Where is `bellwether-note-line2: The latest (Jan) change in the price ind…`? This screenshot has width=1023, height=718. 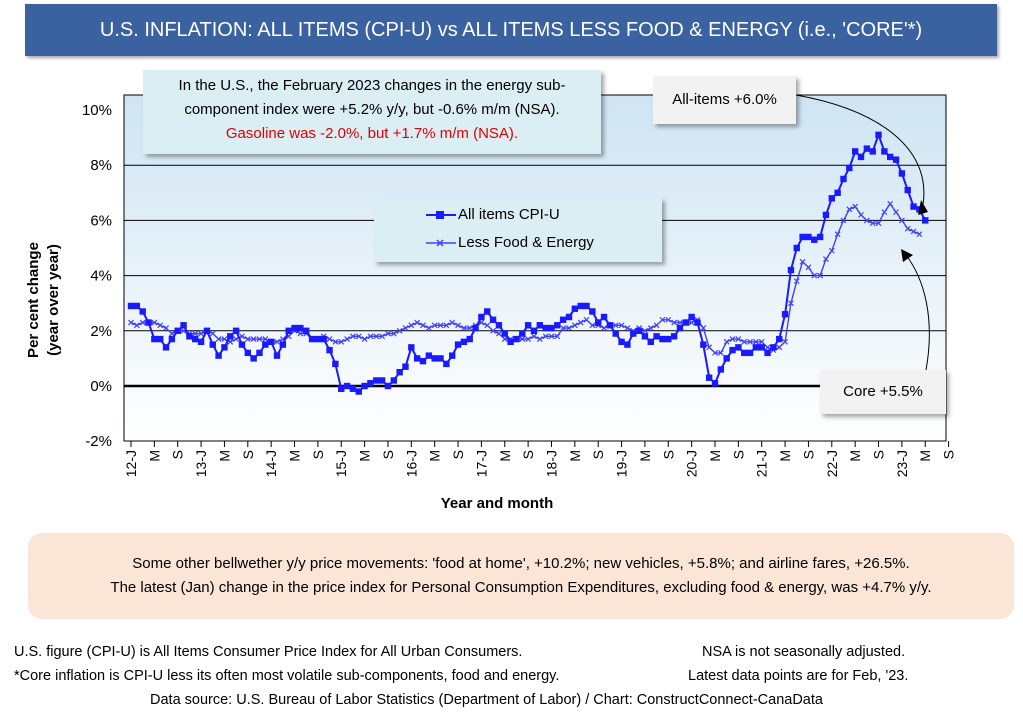
bellwether-note-line2: The latest (Jan) change in the price ind… is located at coordinates (521, 587).